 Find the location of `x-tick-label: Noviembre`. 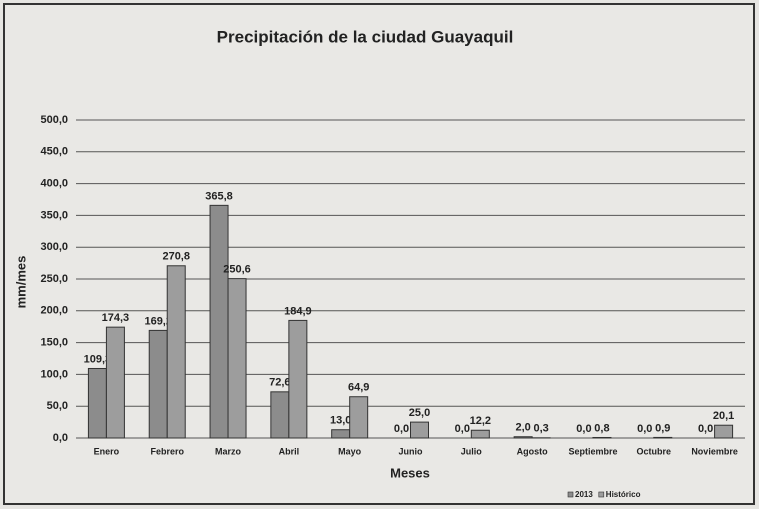

x-tick-label: Noviembre is located at coordinates (714, 451).